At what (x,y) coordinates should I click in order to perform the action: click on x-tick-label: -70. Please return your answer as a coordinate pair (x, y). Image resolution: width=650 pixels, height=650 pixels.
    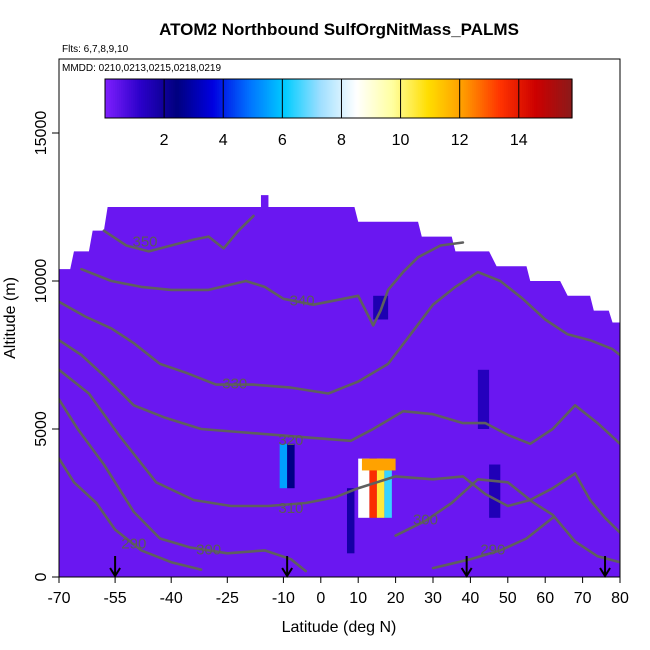
    Looking at the image, I should click on (58, 598).